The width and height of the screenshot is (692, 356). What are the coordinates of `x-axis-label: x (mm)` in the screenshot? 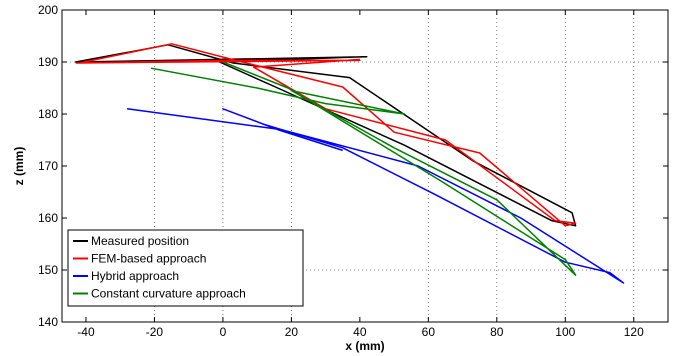 It's located at (364, 346).